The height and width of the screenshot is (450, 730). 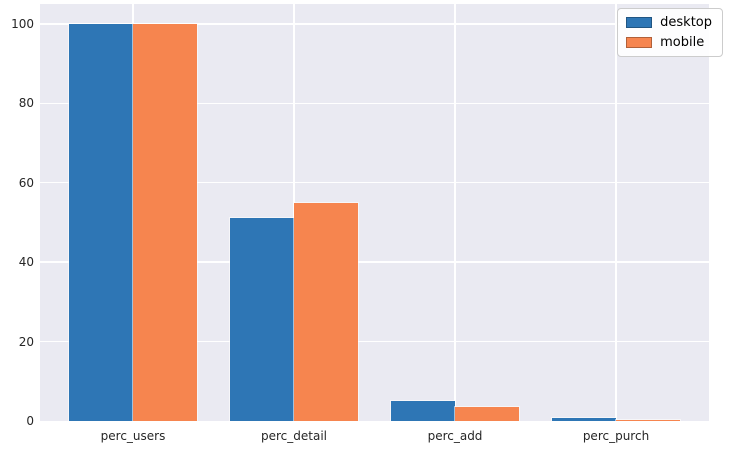 I want to click on legend-item-desktop: desktop, so click(x=669, y=22).